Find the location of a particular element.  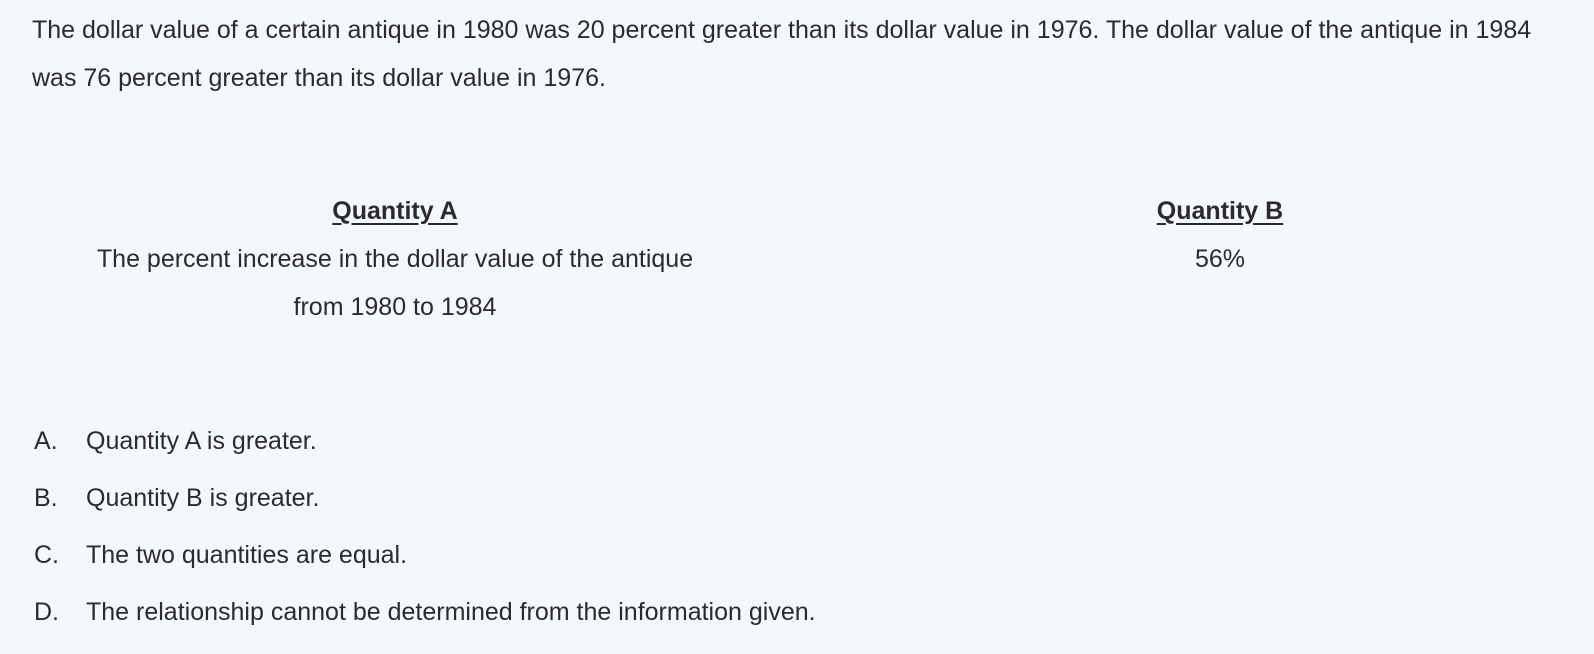

quantity-b-text: 56% is located at coordinates (1220, 259).